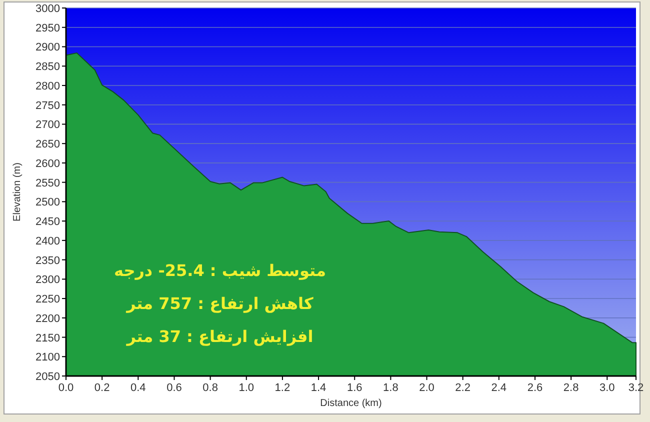 The image size is (650, 422). I want to click on y-tick-label: 3000, so click(48, 9).